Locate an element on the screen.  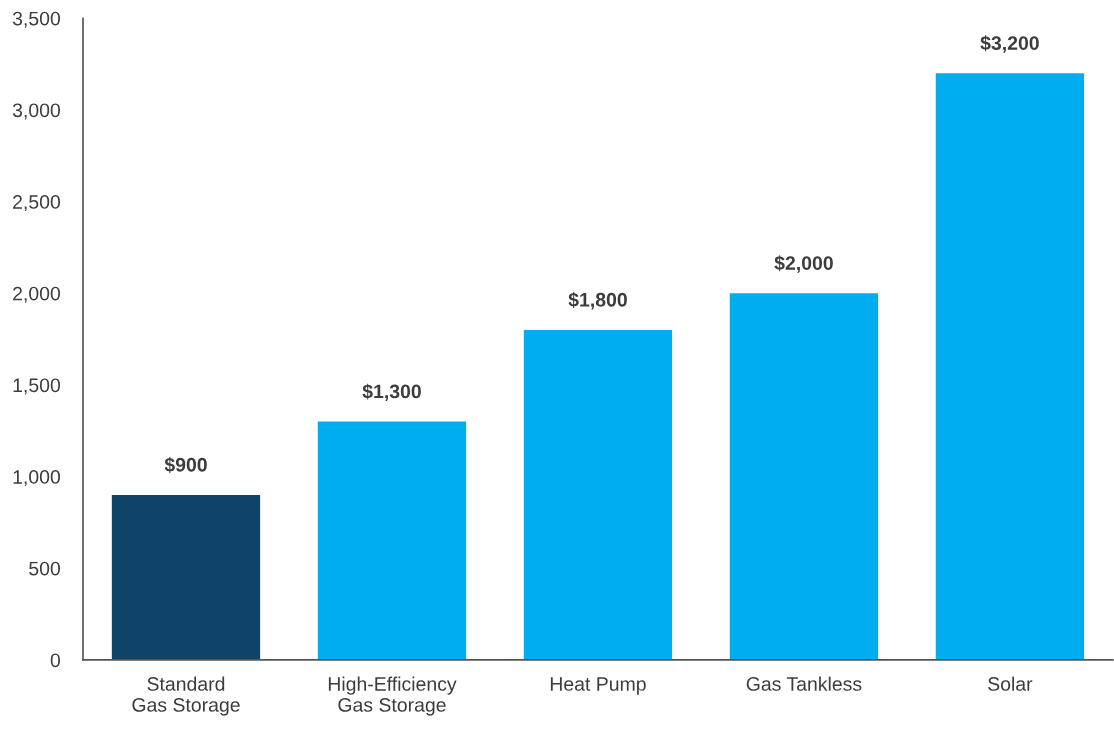
x-tick-label: Gas Tankless is located at coordinates (804, 683).